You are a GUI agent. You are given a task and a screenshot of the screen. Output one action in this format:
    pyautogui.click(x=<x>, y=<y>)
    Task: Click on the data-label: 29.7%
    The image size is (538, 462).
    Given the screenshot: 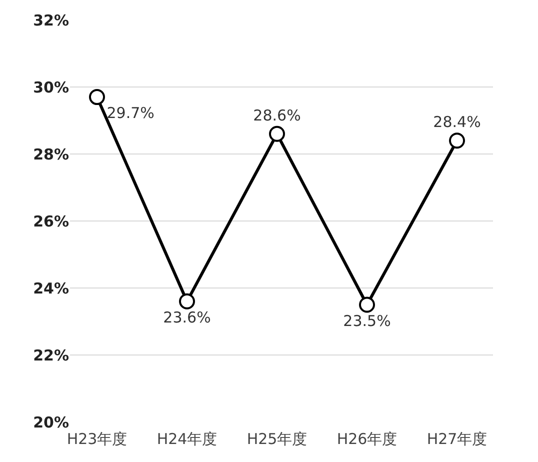 What is the action you would take?
    pyautogui.click(x=130, y=113)
    